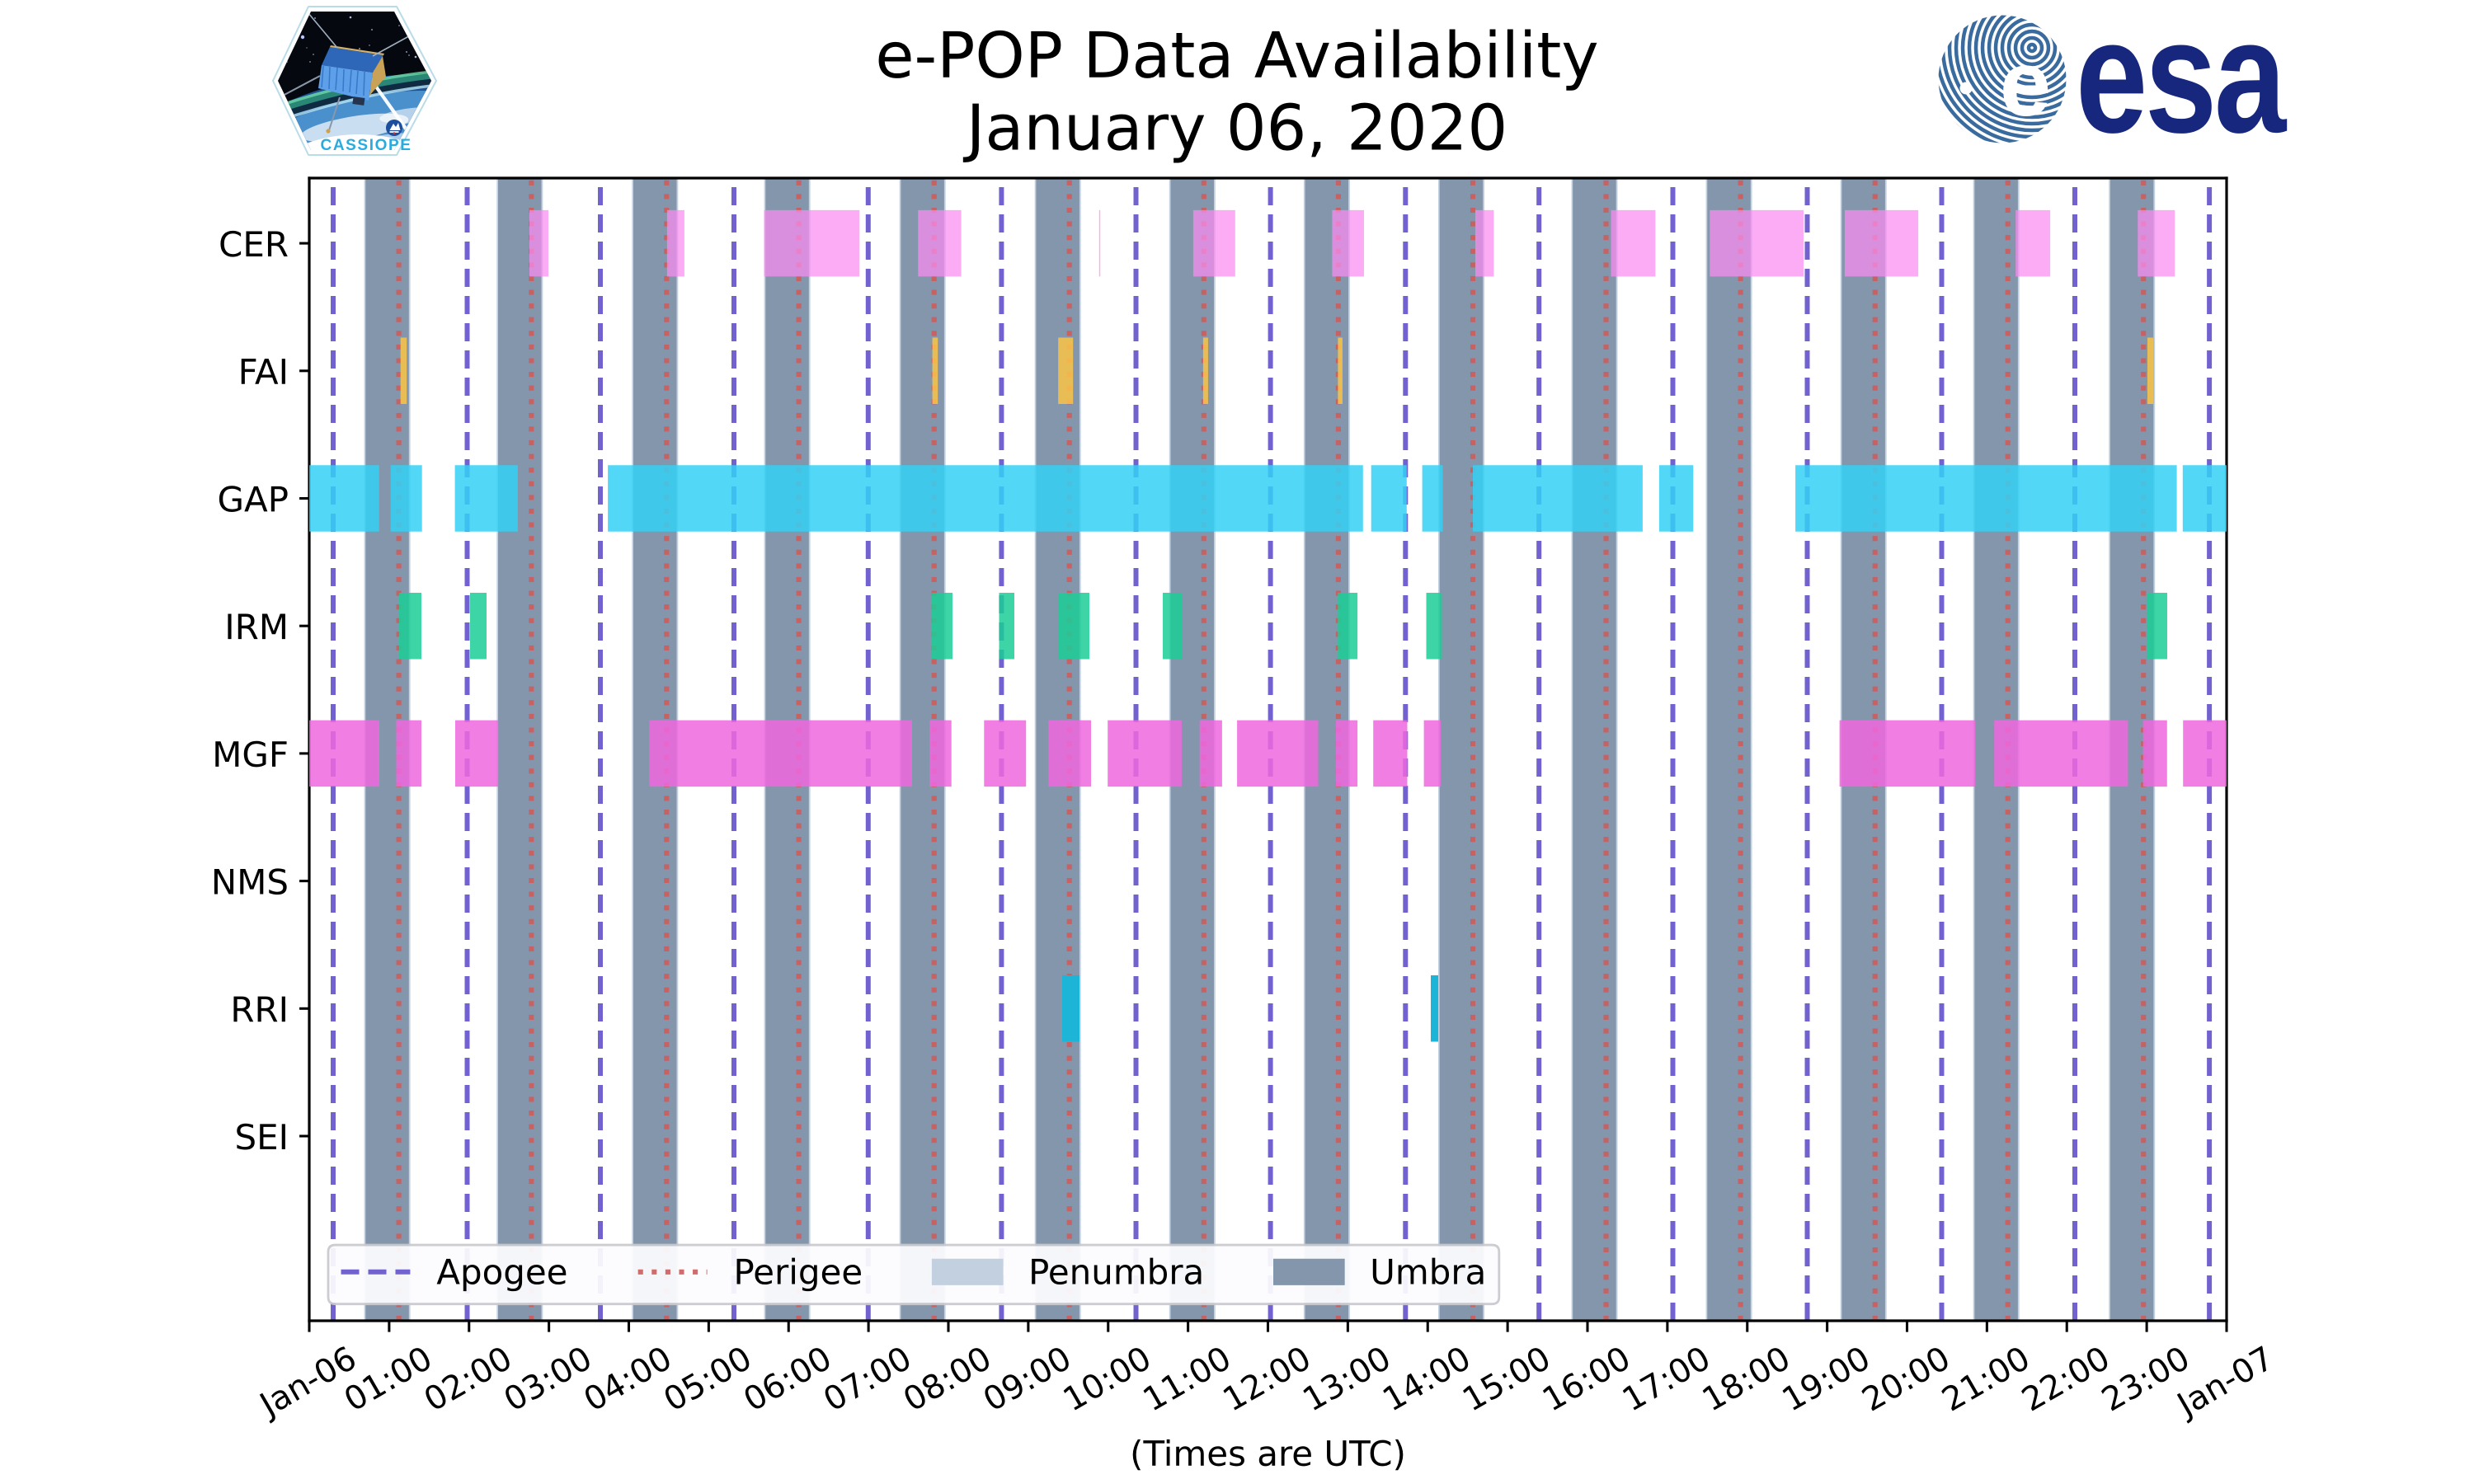  Describe the element at coordinates (2181, 83) in the screenshot. I see `svg-text: esa` at that location.